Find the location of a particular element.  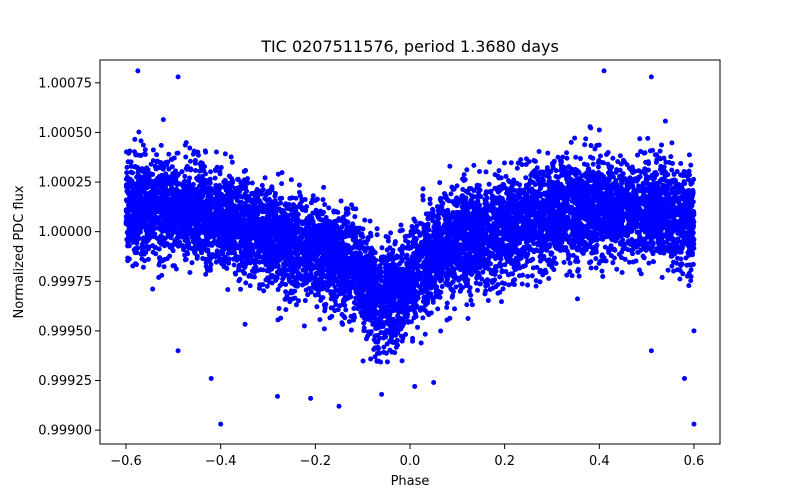

x-tick-label: 0.2 is located at coordinates (504, 461).